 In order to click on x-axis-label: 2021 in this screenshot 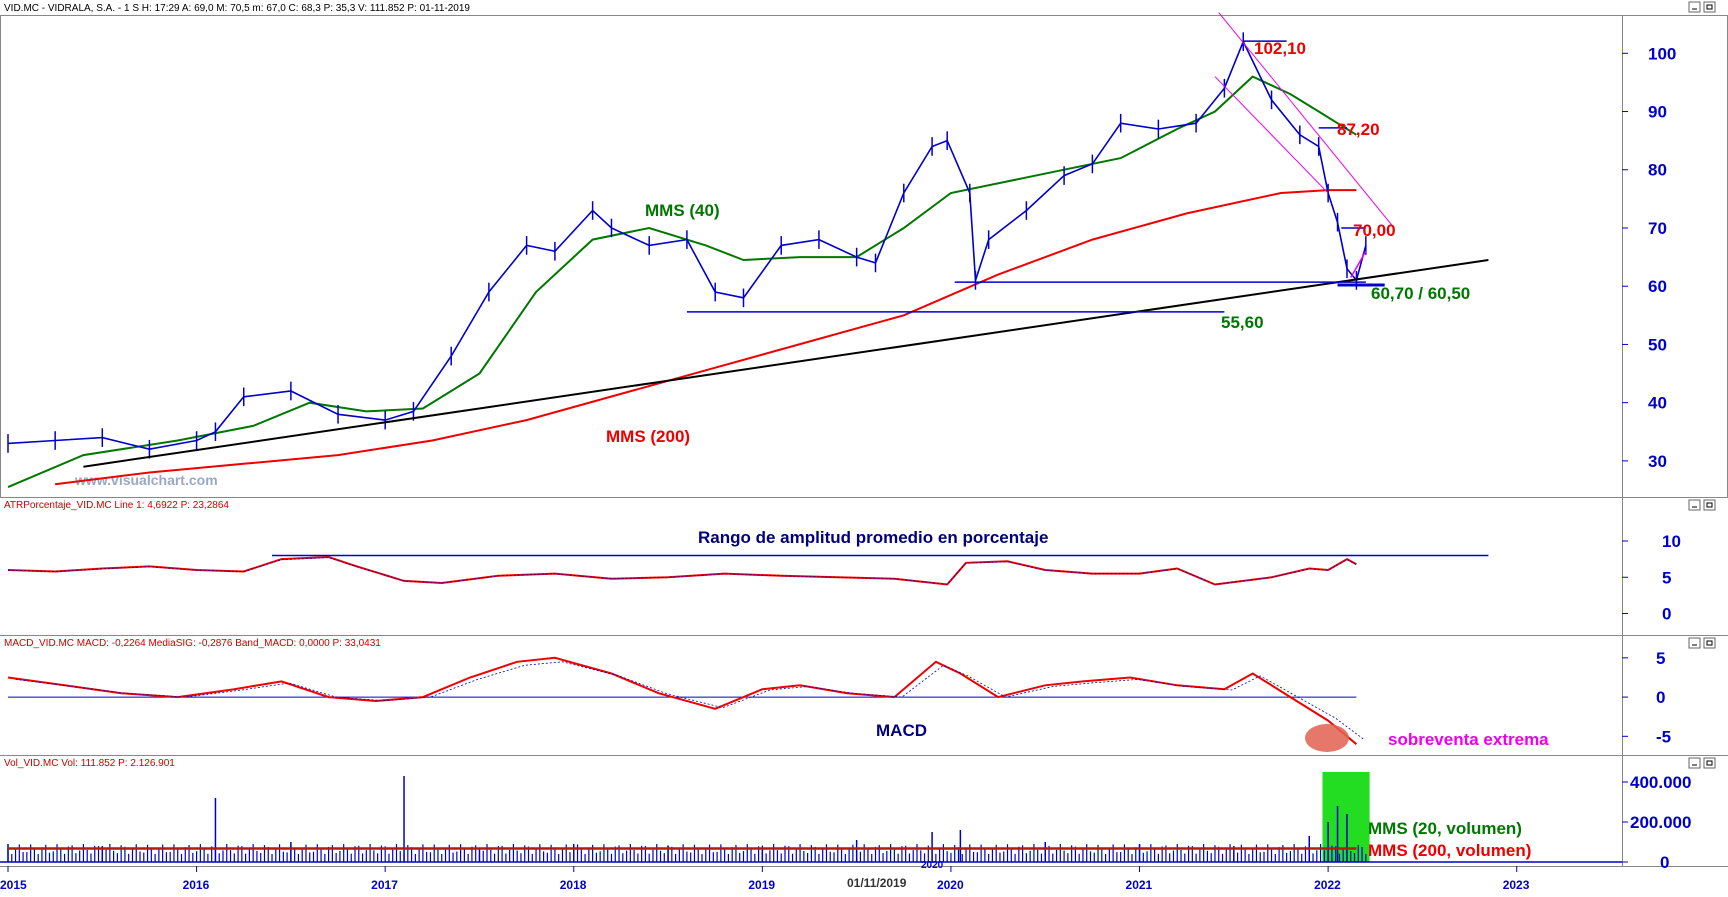, I will do `click(1139, 885)`.